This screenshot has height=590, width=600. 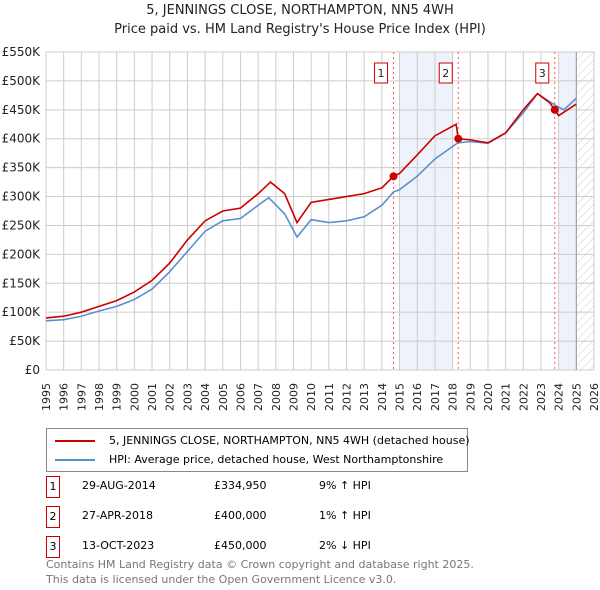 What do you see at coordinates (585, 211) in the screenshot?
I see `future-hatch` at bounding box center [585, 211].